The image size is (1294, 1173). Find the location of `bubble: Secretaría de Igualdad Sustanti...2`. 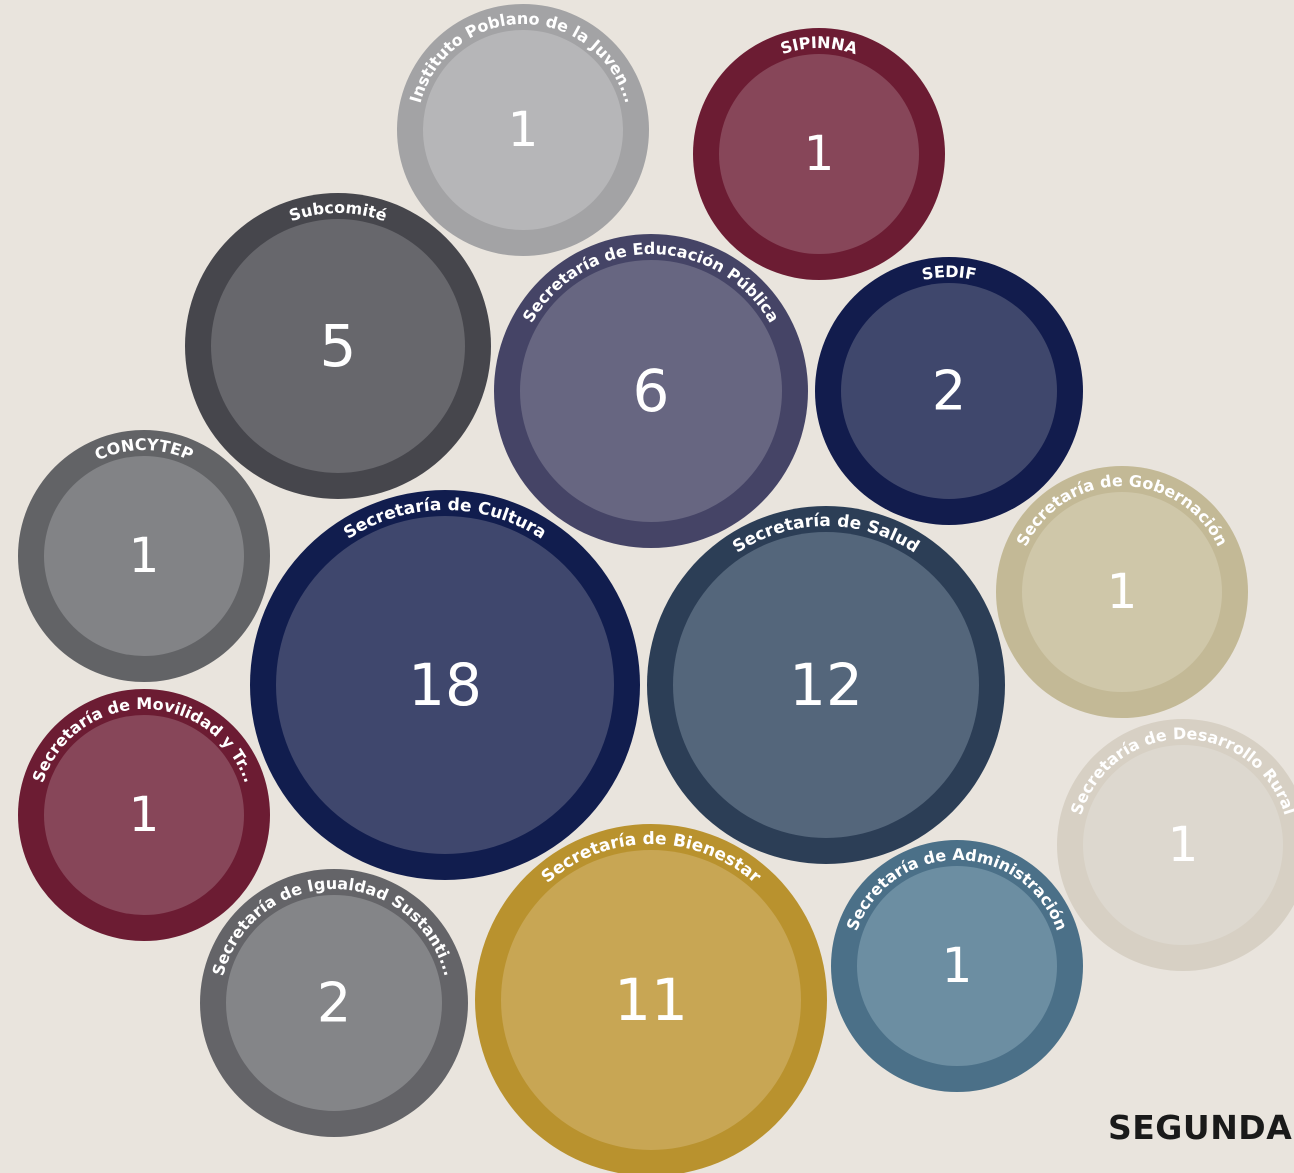

bubble: Secretaría de Igualdad Sustanti...2 is located at coordinates (334, 1003).